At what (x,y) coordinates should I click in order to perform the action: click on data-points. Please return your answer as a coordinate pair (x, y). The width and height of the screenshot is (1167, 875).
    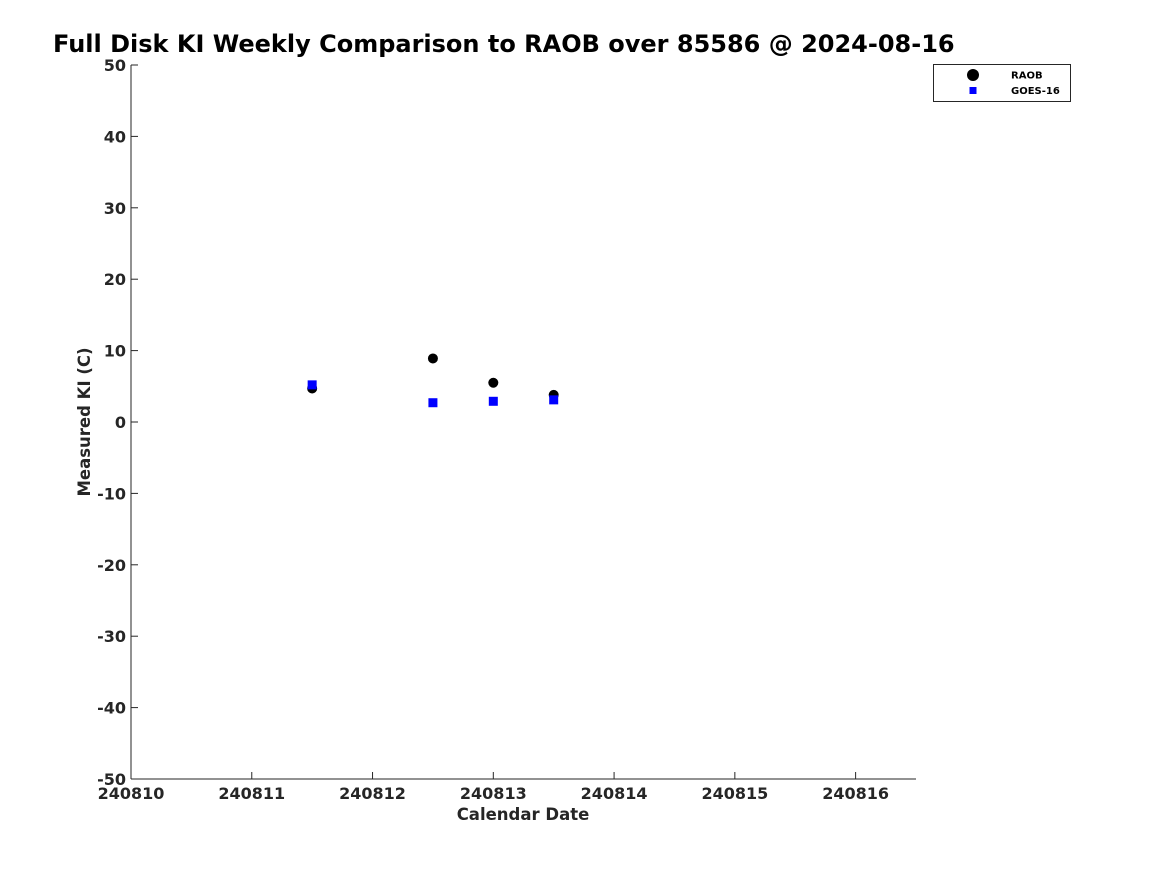
    Looking at the image, I should click on (433, 380).